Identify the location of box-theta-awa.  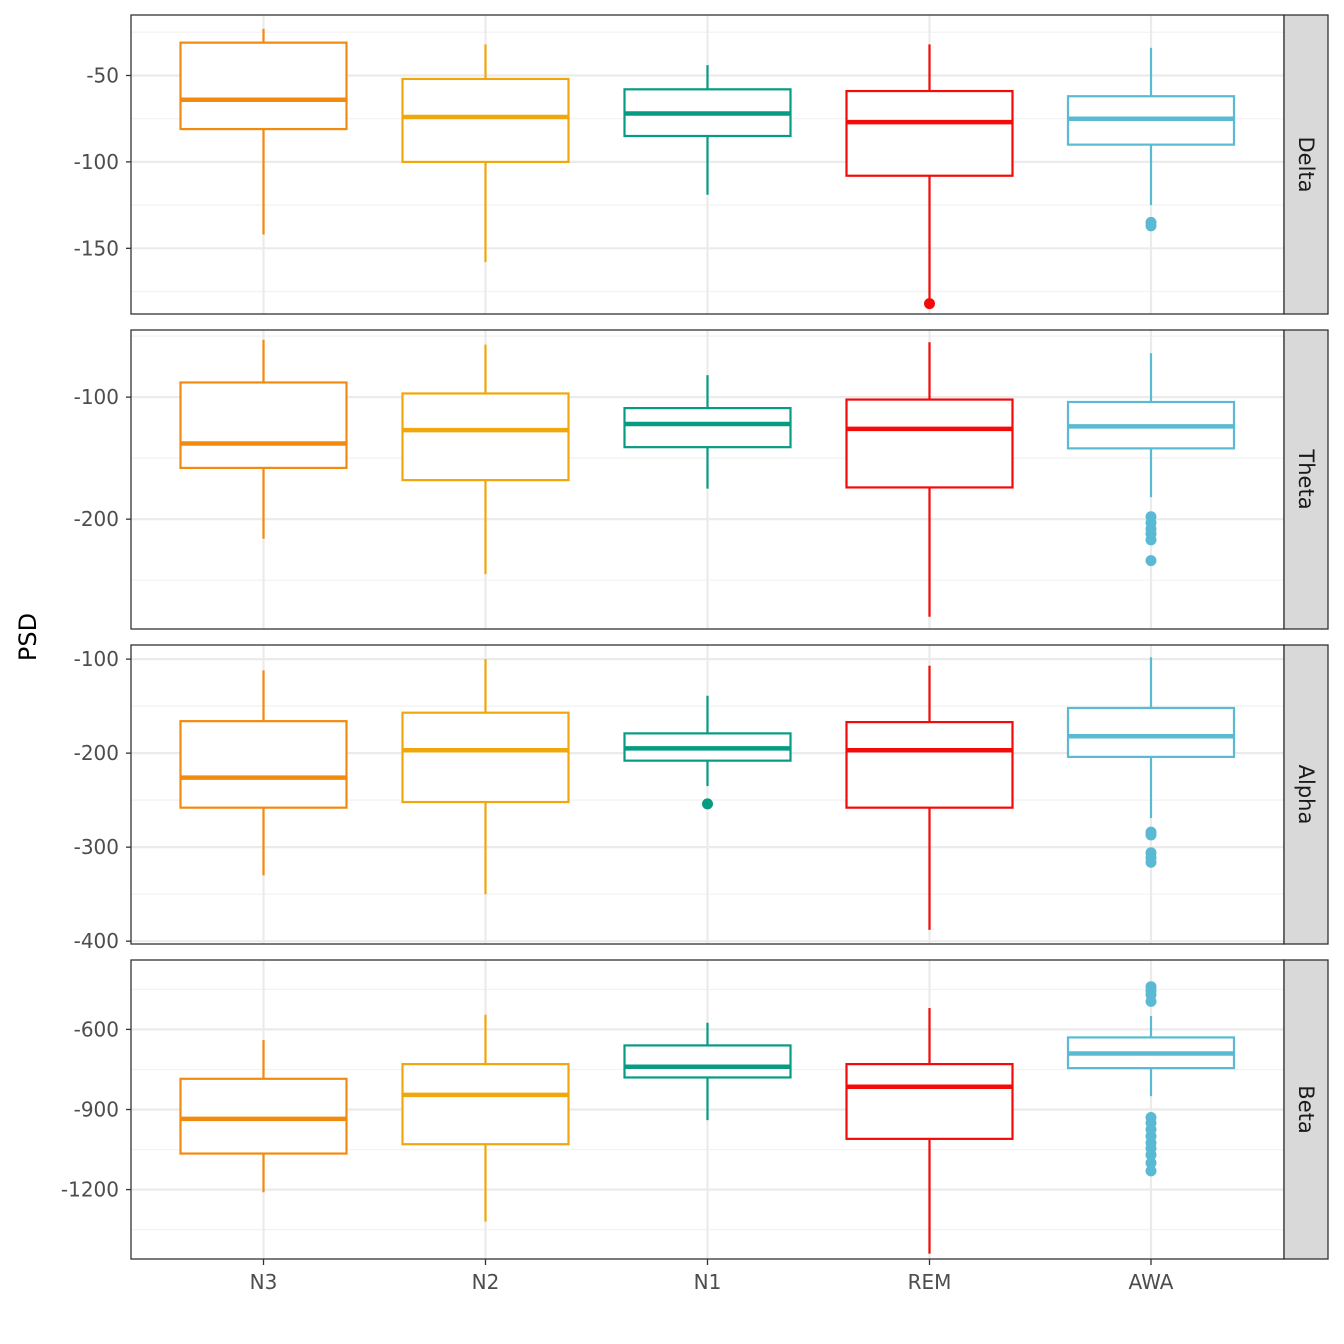
(1151, 460).